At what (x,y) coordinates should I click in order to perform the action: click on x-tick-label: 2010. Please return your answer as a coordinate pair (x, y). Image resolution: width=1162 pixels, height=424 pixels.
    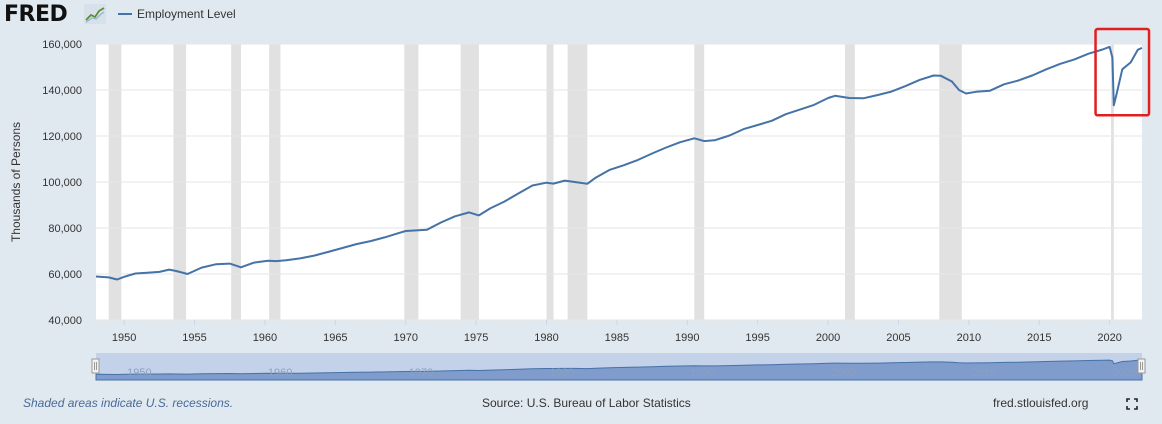
    Looking at the image, I should click on (969, 338).